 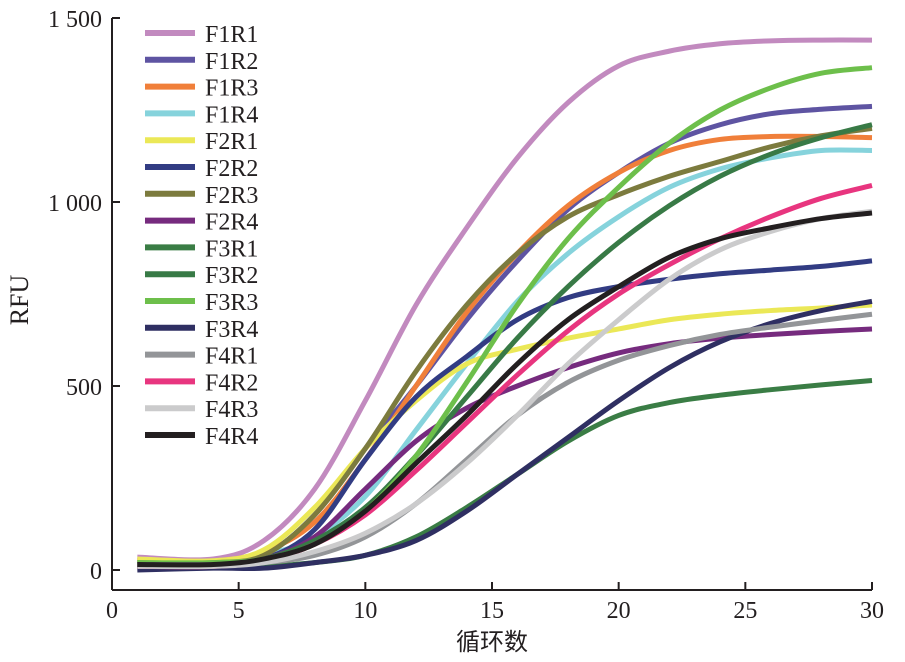 What do you see at coordinates (231, 35) in the screenshot?
I see `legend-label: F1R1` at bounding box center [231, 35].